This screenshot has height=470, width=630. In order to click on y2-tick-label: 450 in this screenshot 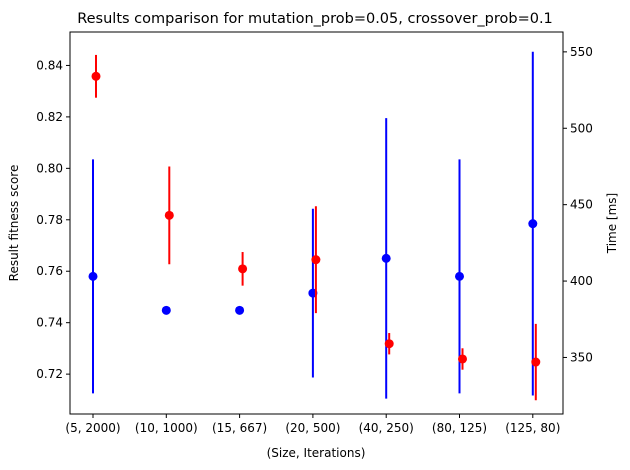, I will do `click(581, 205)`.